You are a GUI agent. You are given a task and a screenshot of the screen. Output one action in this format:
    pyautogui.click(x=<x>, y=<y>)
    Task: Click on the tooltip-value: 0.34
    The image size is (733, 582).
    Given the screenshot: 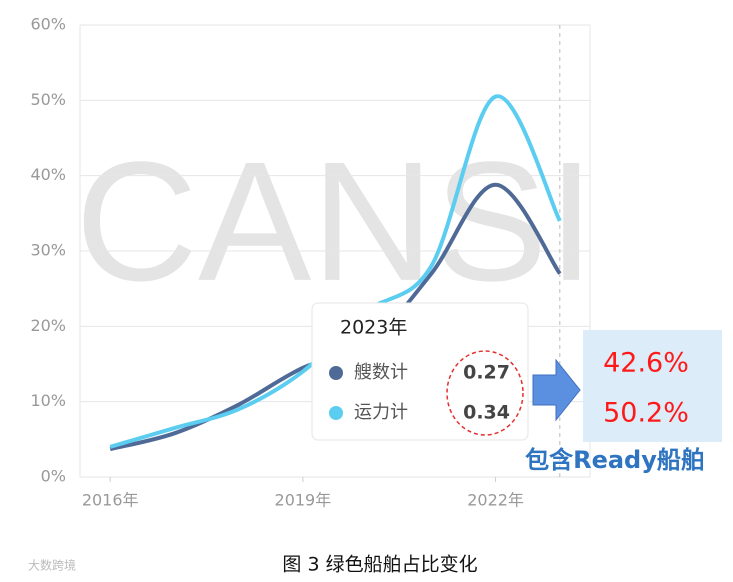 What is the action you would take?
    pyautogui.click(x=486, y=413)
    